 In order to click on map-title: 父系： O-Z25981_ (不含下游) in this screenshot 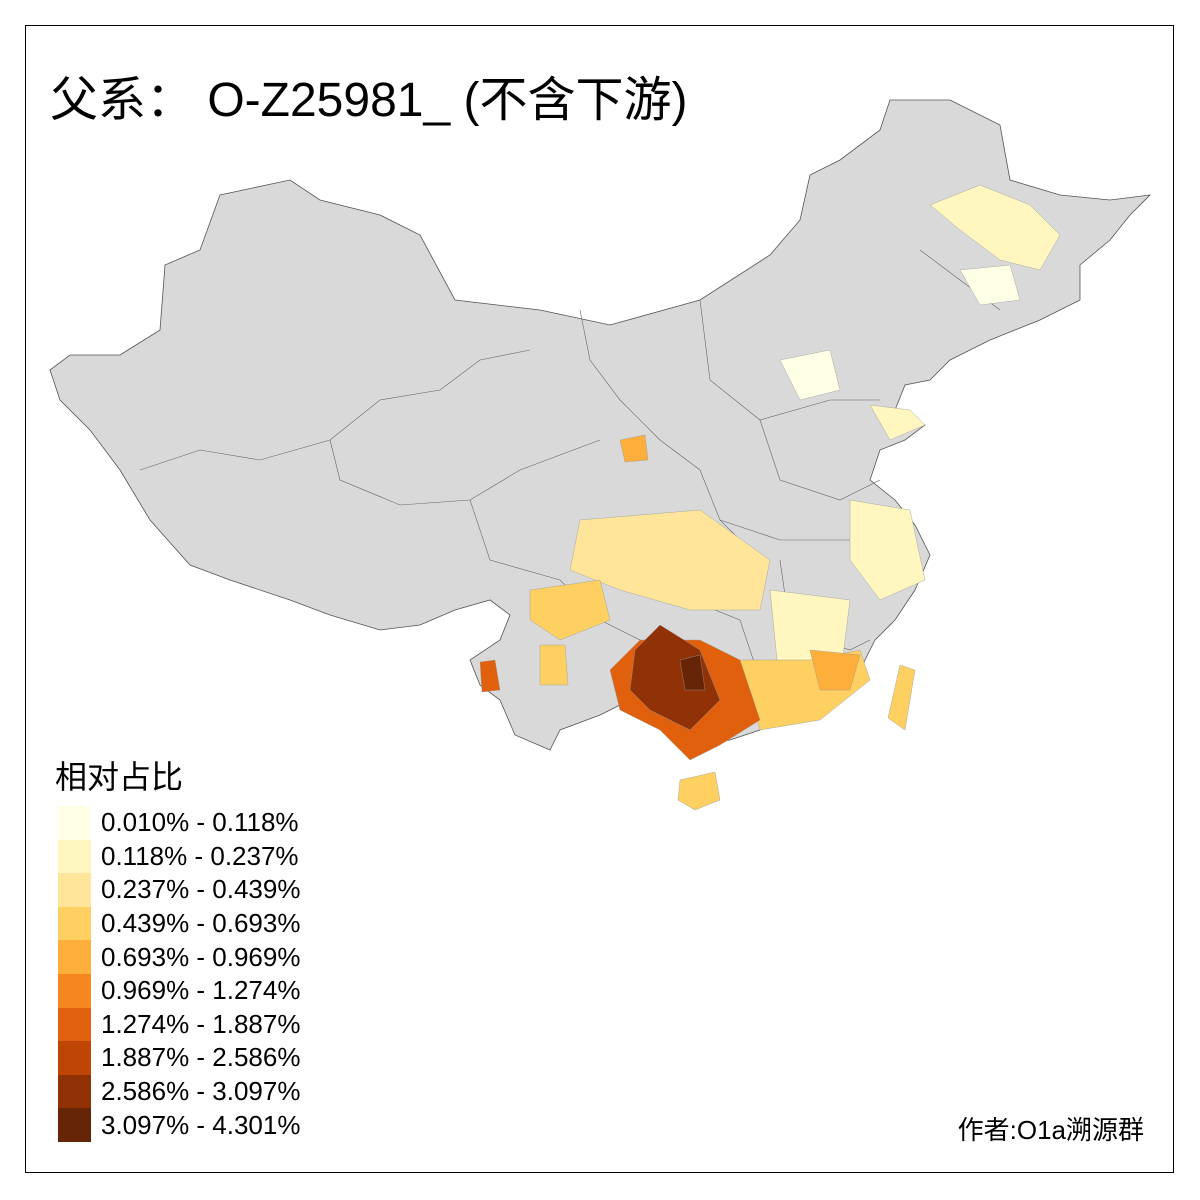, I will do `click(369, 100)`.